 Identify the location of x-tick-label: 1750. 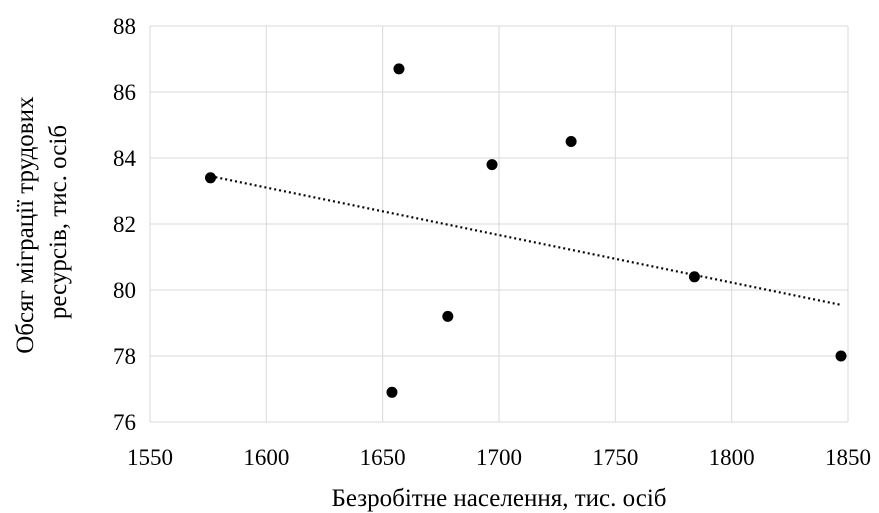
(615, 457).